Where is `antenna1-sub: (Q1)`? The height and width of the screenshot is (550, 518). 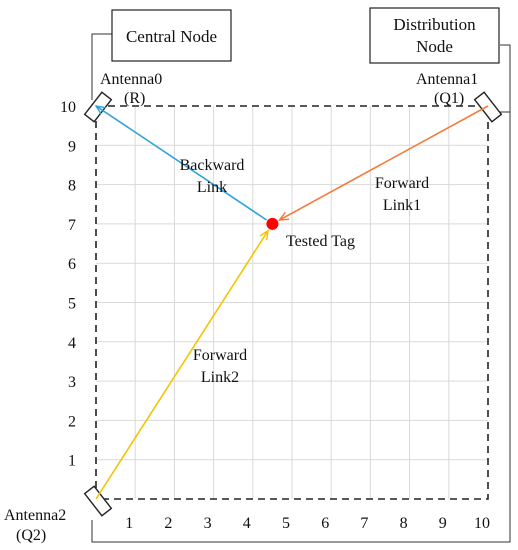
antenna1-sub: (Q1) is located at coordinates (449, 98).